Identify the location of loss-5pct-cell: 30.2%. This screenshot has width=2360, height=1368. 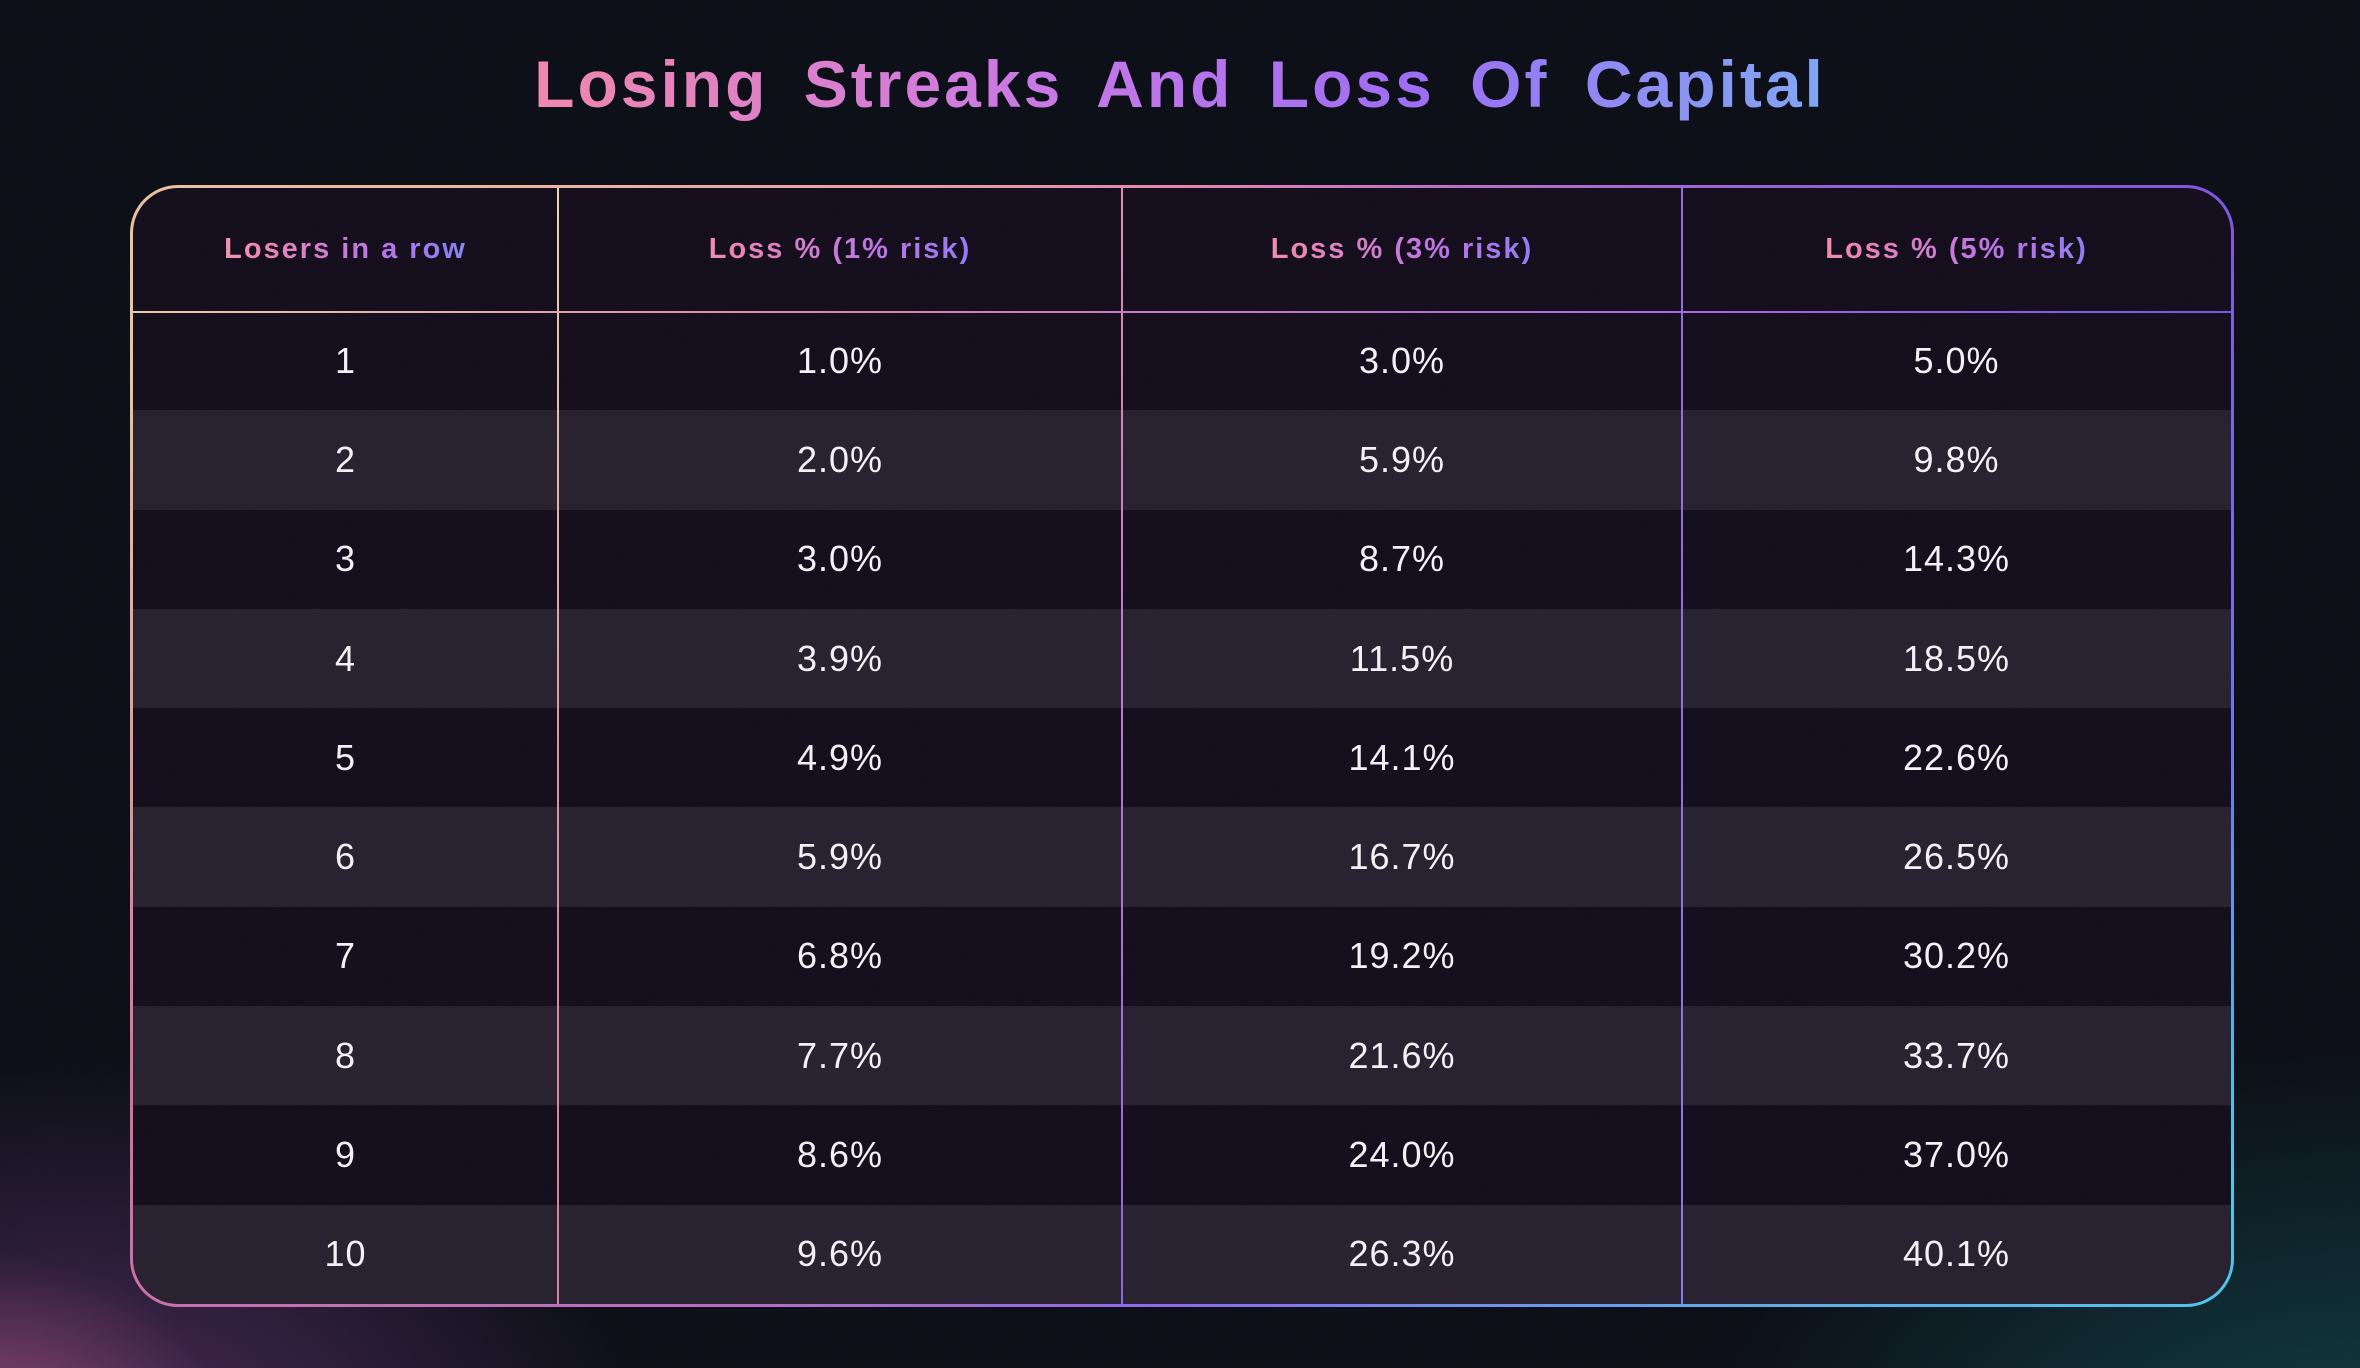
(1956, 956).